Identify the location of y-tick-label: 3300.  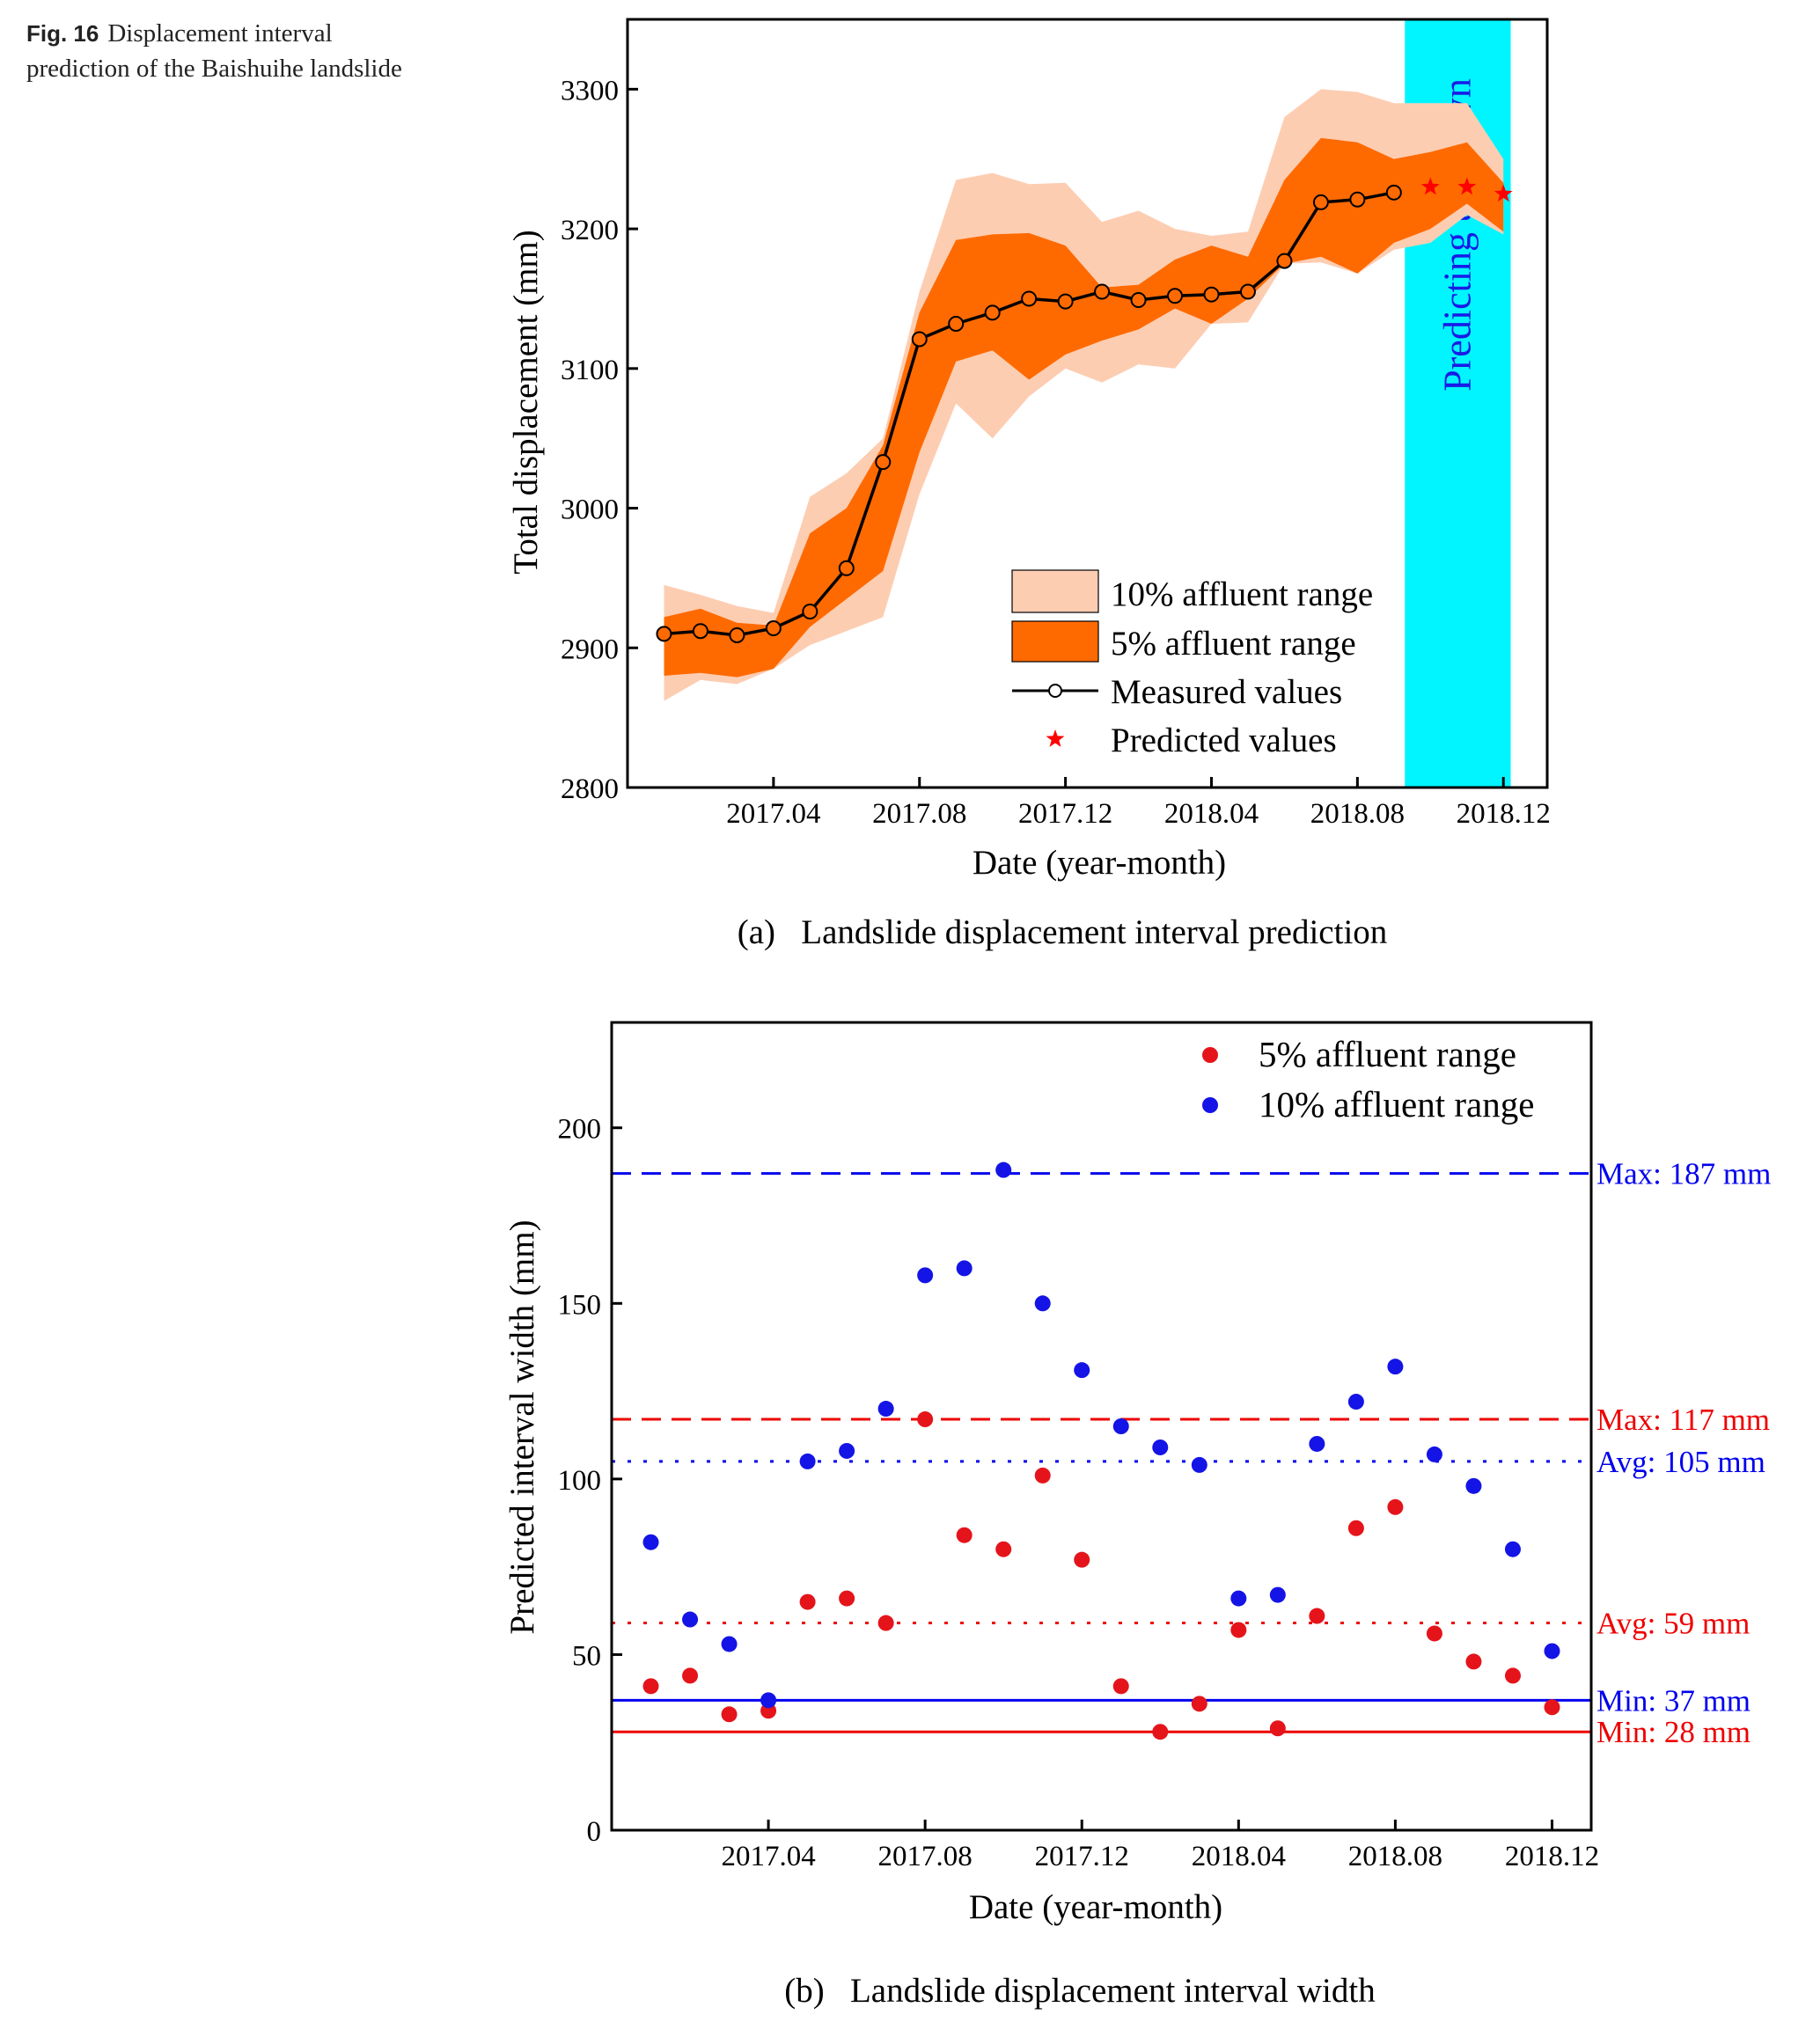
(590, 90).